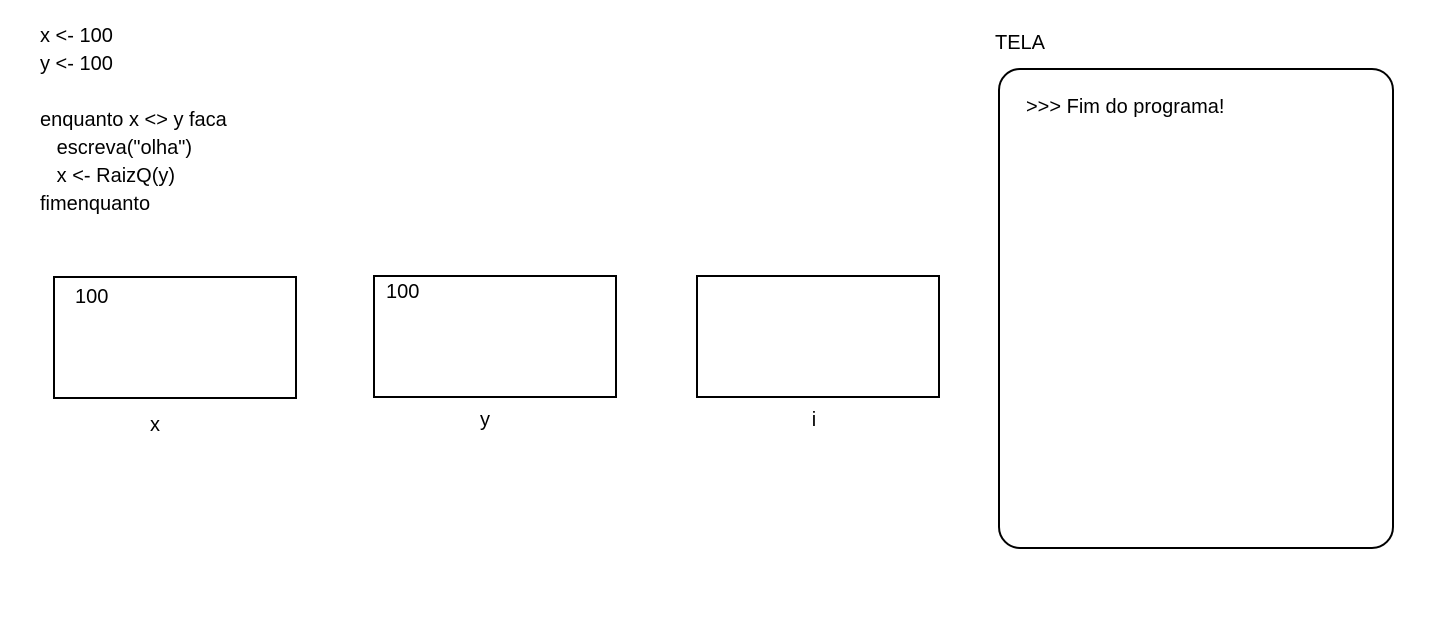  What do you see at coordinates (814, 420) in the screenshot?
I see `variable-label-i: i` at bounding box center [814, 420].